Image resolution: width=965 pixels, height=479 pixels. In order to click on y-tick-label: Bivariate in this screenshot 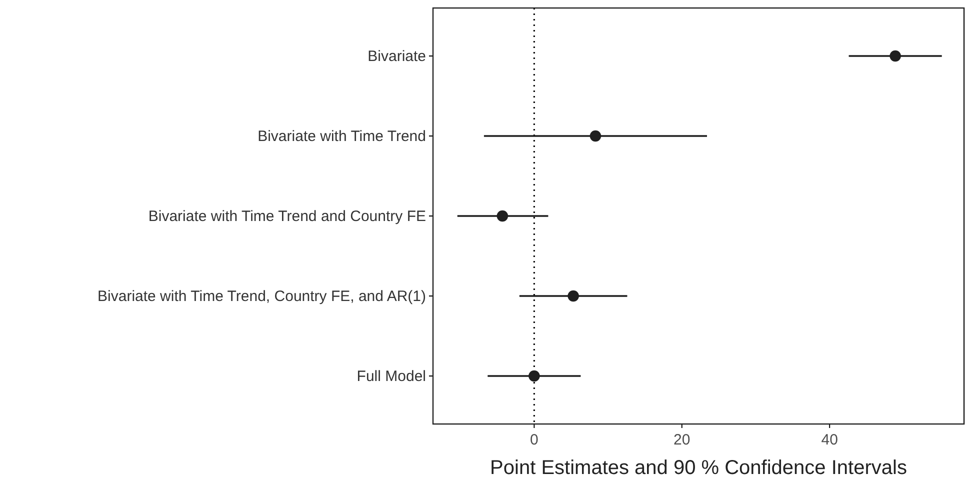, I will do `click(397, 56)`.